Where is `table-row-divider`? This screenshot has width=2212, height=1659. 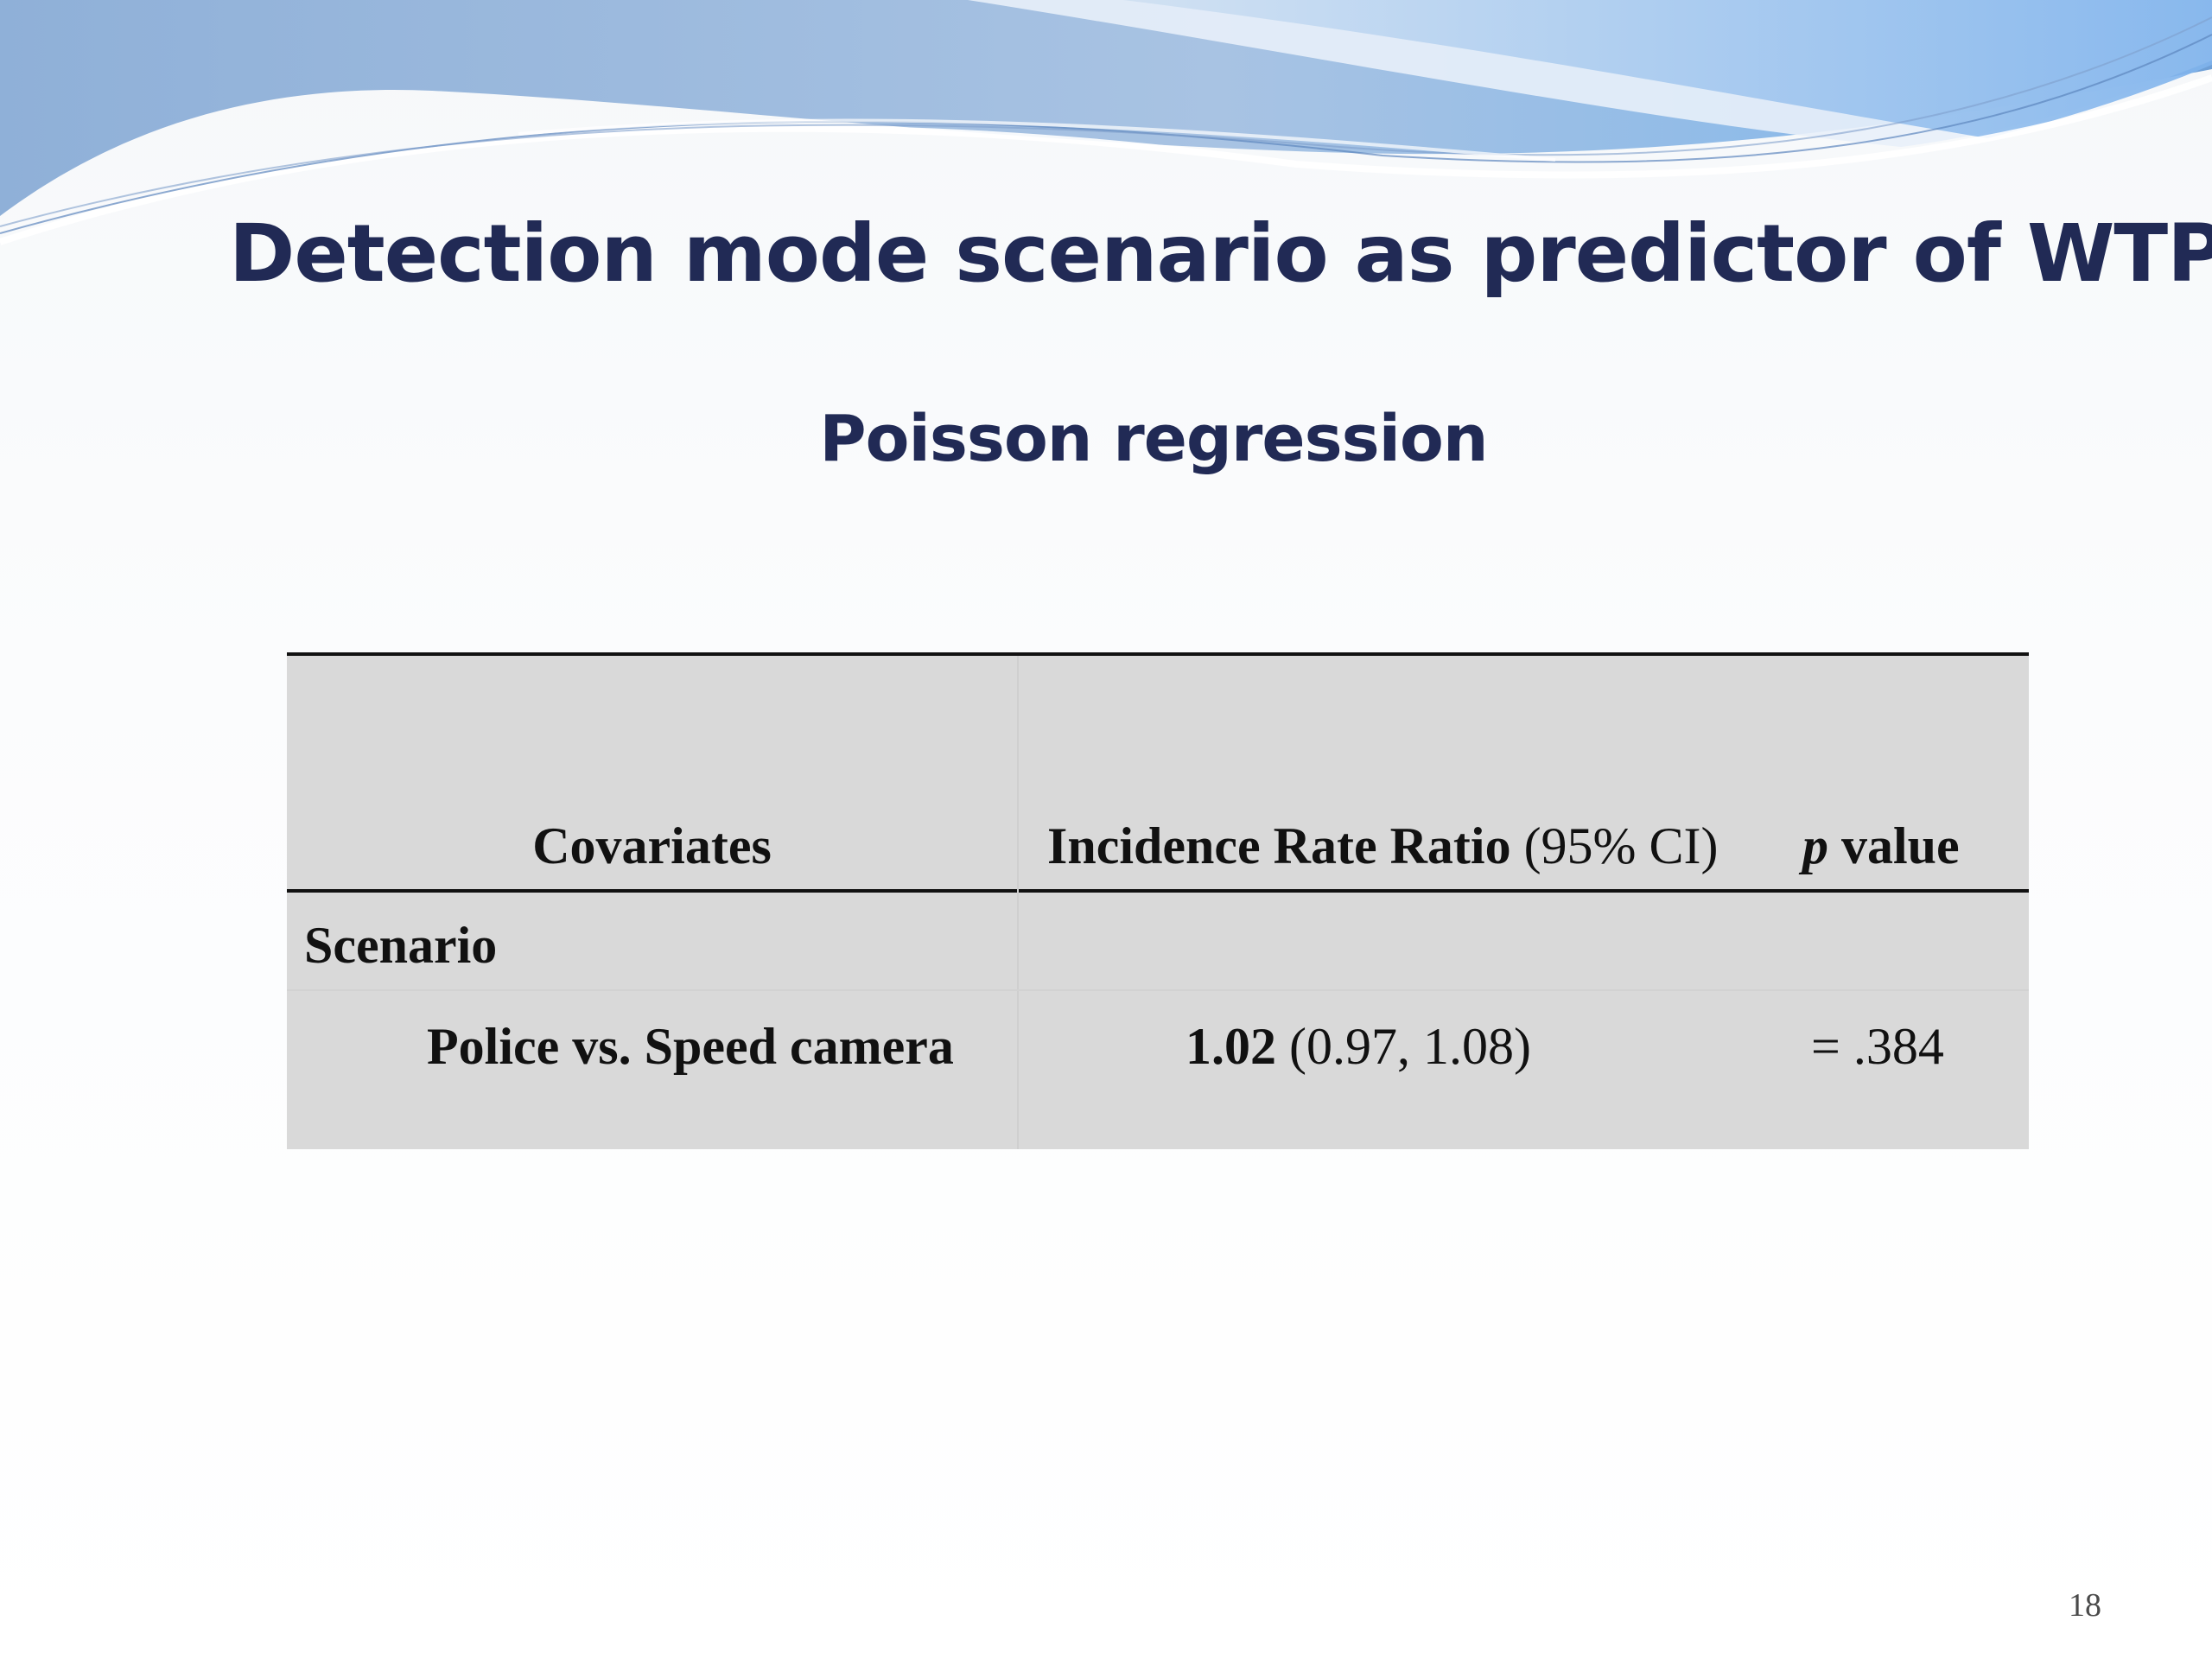
table-row-divider is located at coordinates (1158, 990).